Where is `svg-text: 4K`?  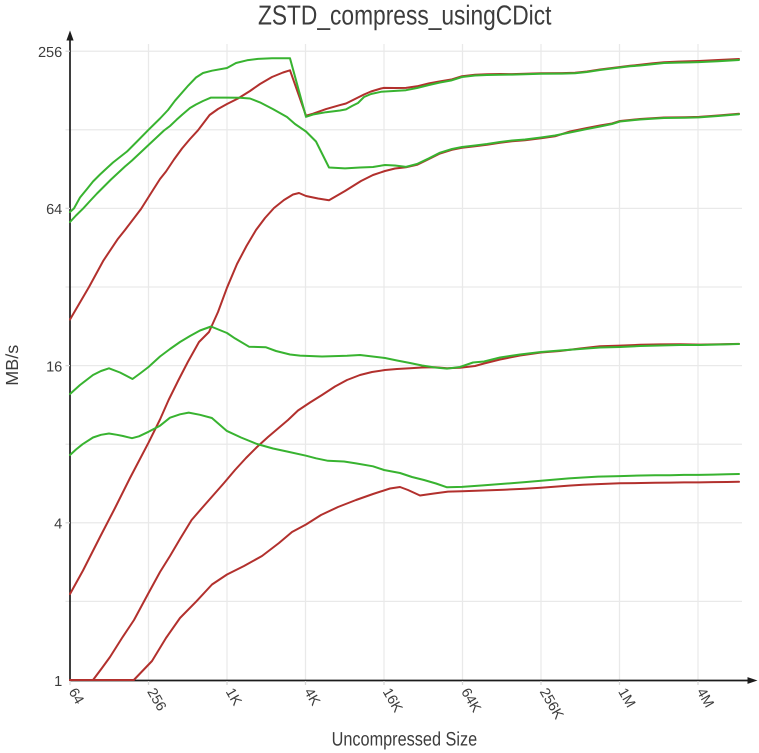
svg-text: 4K is located at coordinates (311, 697).